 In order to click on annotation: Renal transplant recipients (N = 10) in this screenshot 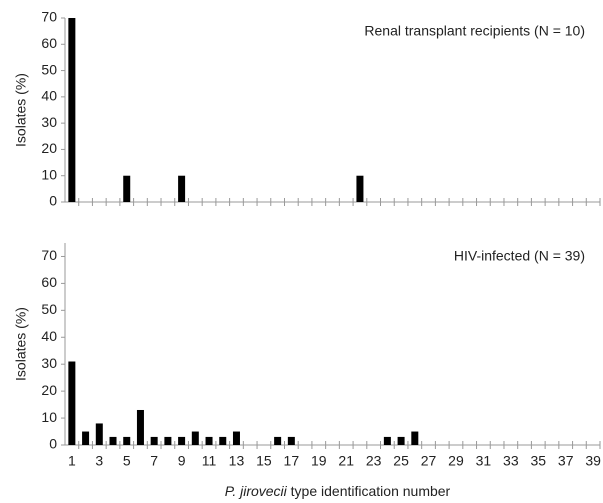, I will do `click(474, 31)`.